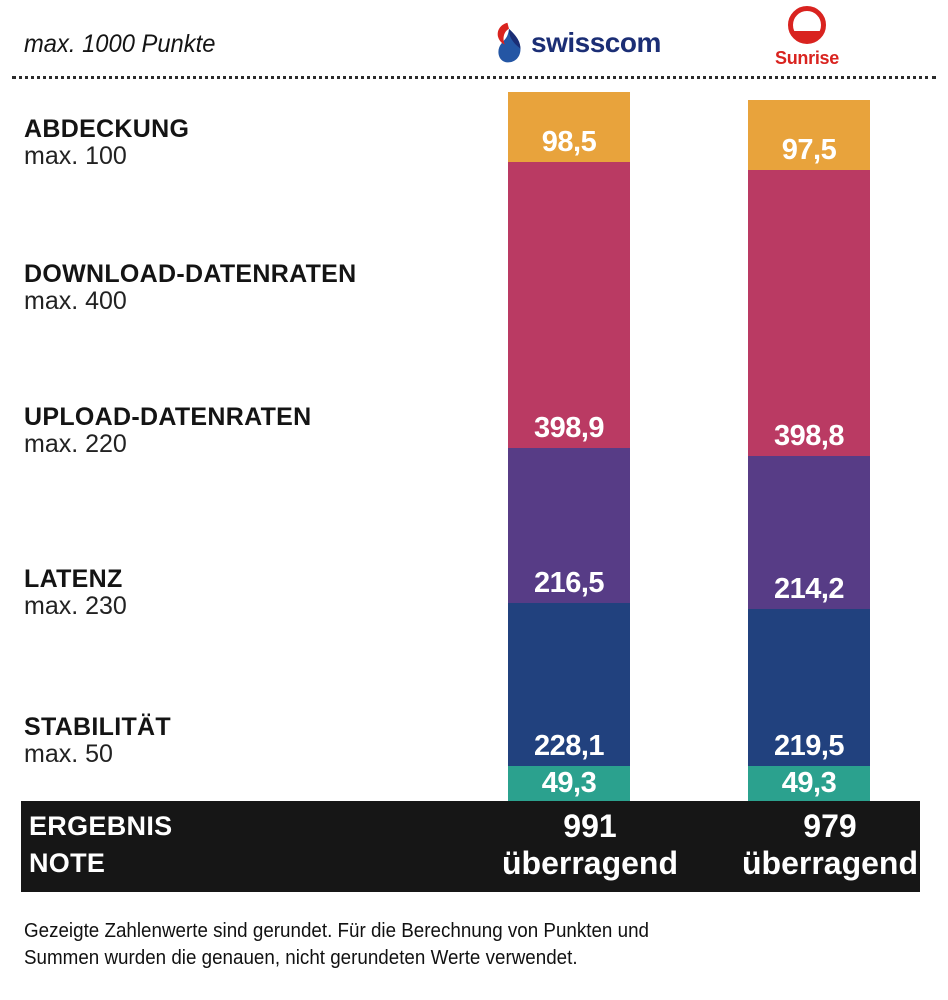  Describe the element at coordinates (590, 863) in the screenshot. I see `result-swisscom-grade: überragend` at that location.